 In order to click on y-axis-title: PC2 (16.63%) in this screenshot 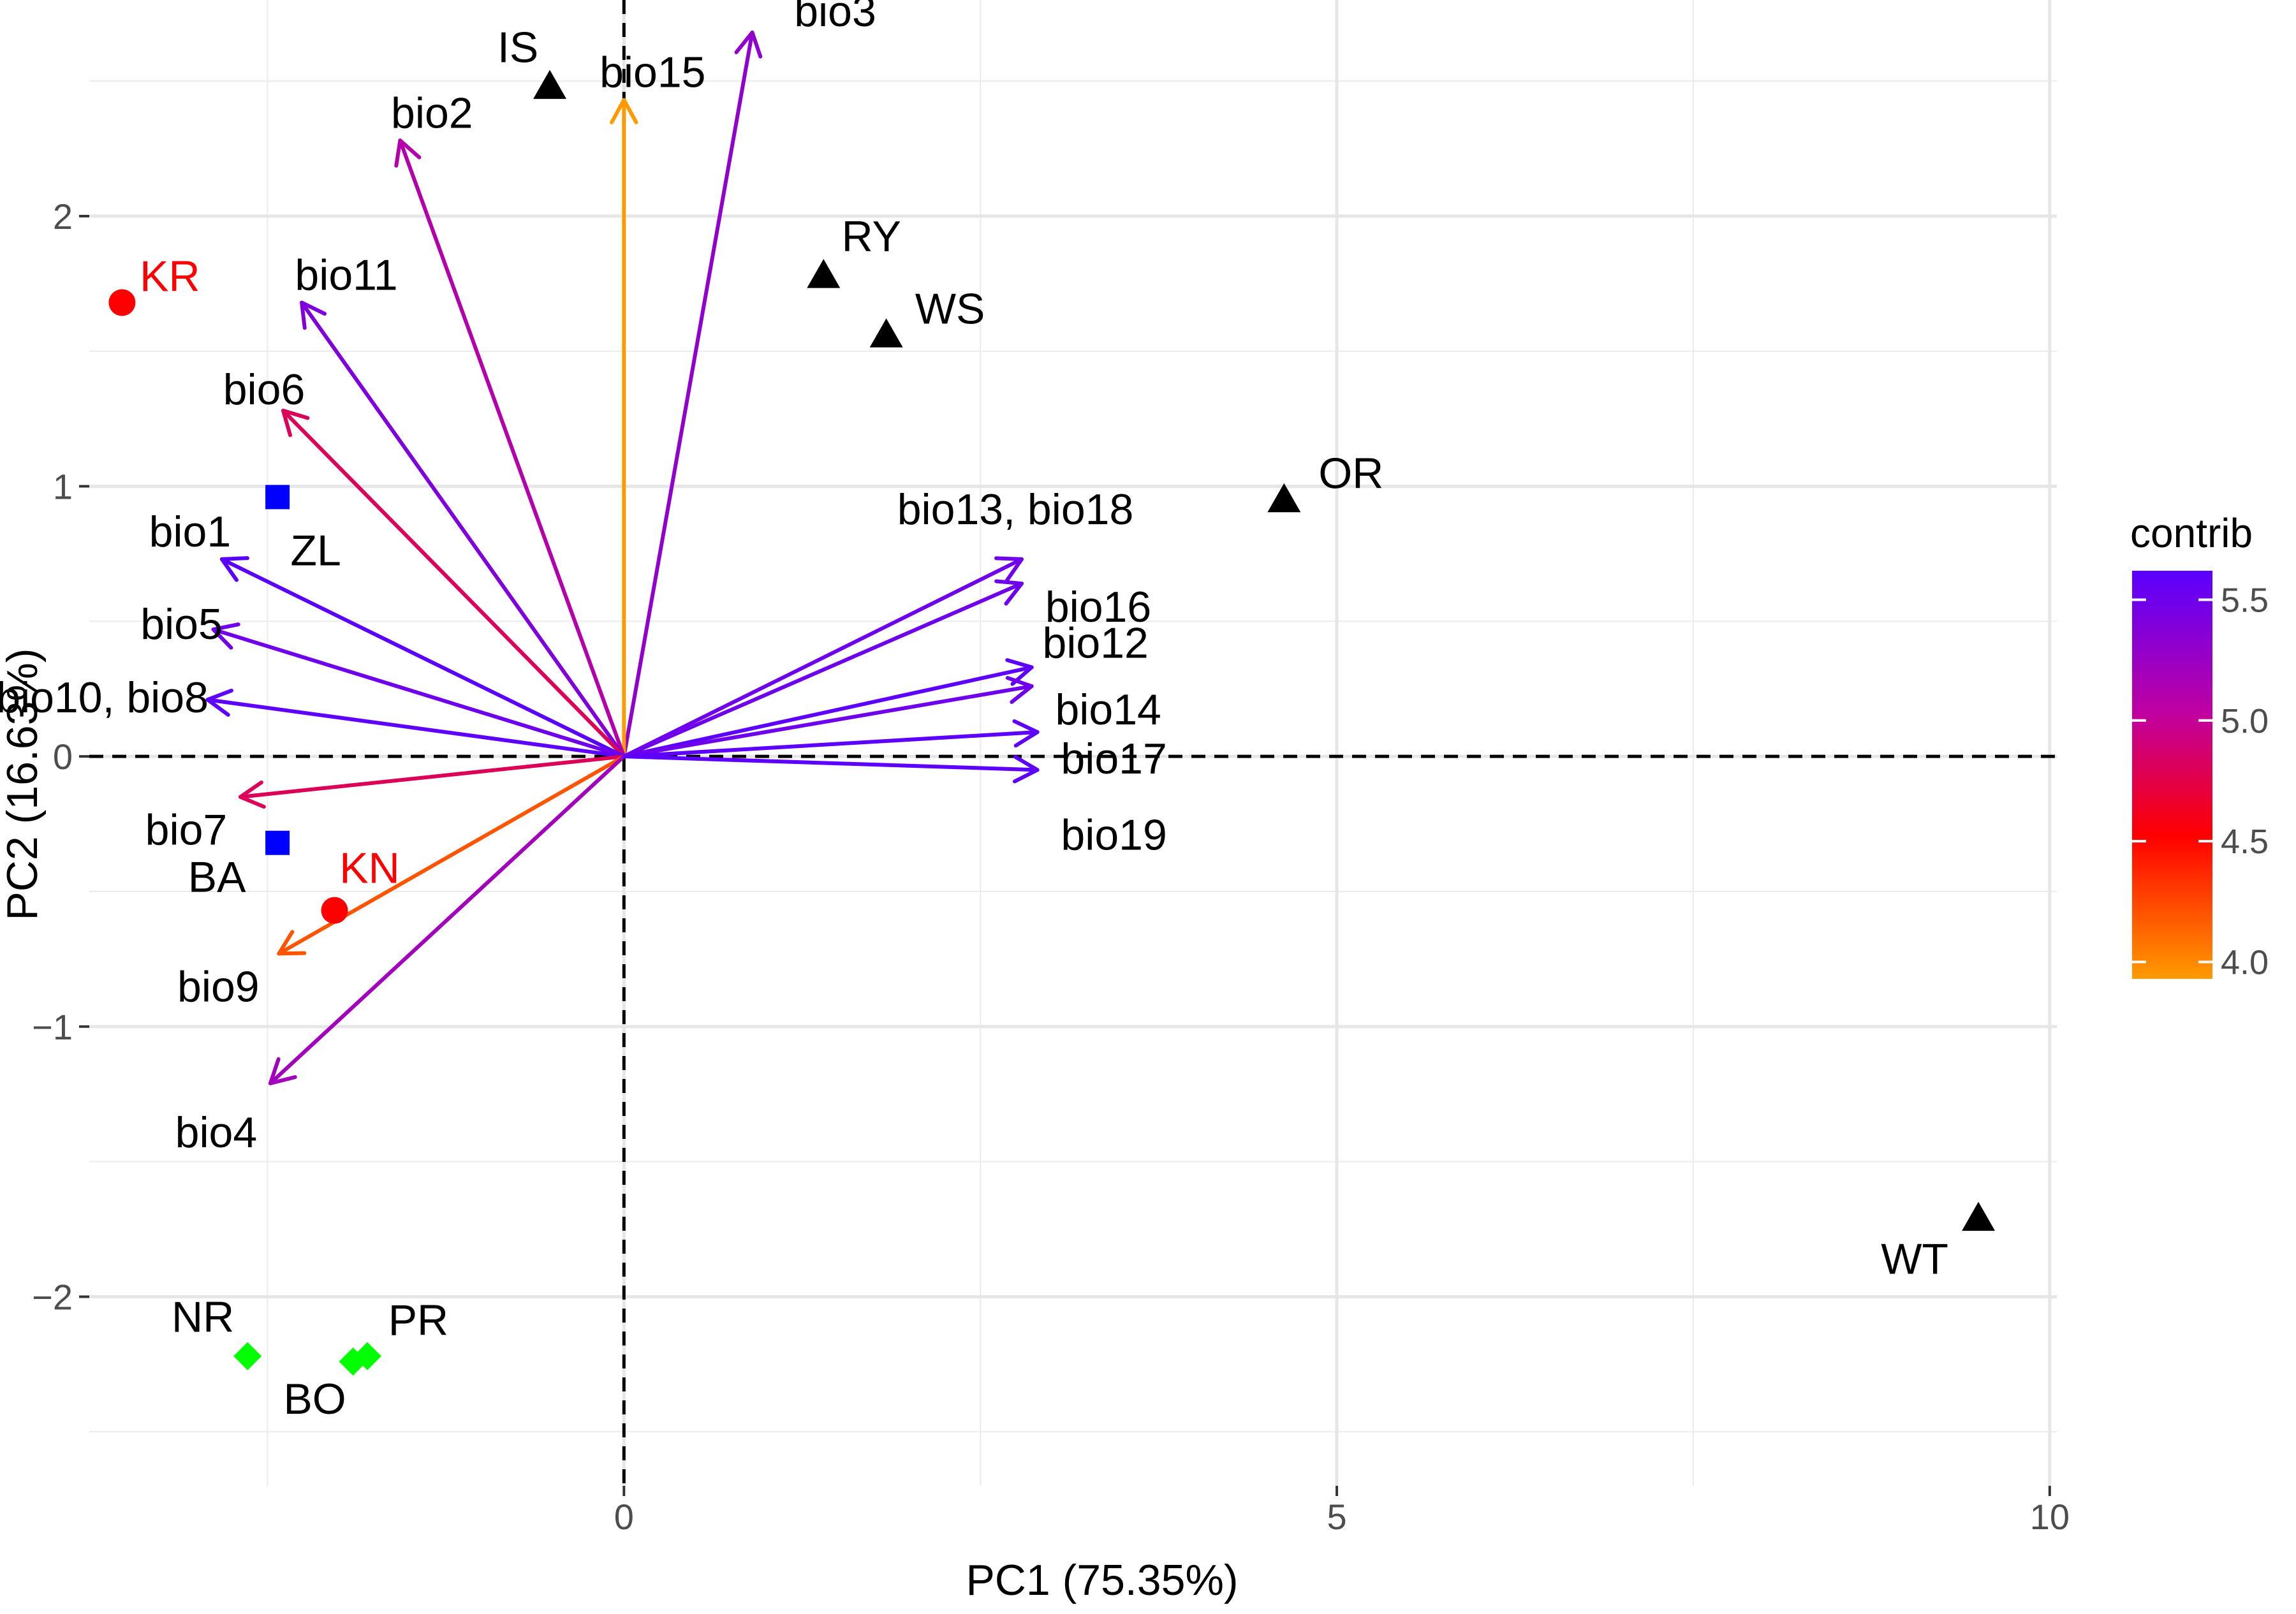, I will do `click(23, 784)`.